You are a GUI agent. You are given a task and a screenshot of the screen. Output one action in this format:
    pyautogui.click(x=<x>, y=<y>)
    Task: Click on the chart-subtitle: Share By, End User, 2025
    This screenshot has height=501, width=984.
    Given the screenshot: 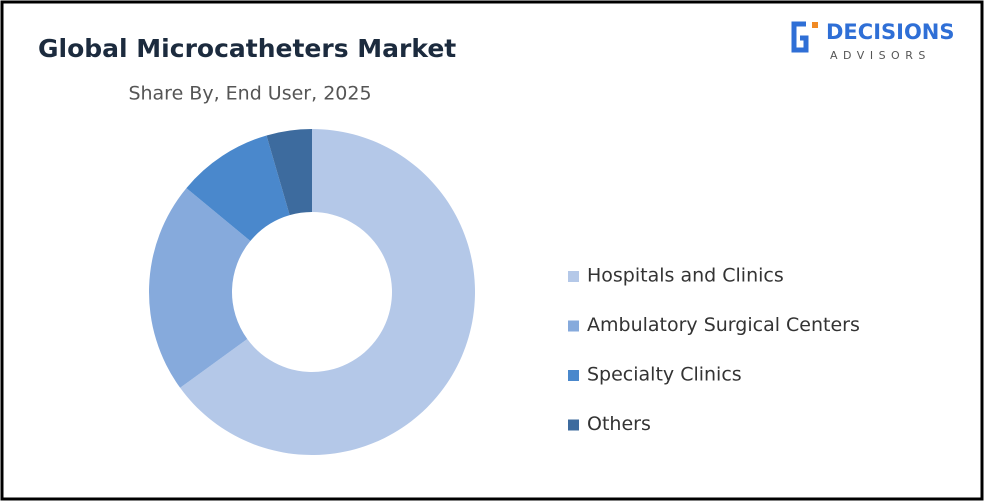 What is the action you would take?
    pyautogui.click(x=249, y=94)
    